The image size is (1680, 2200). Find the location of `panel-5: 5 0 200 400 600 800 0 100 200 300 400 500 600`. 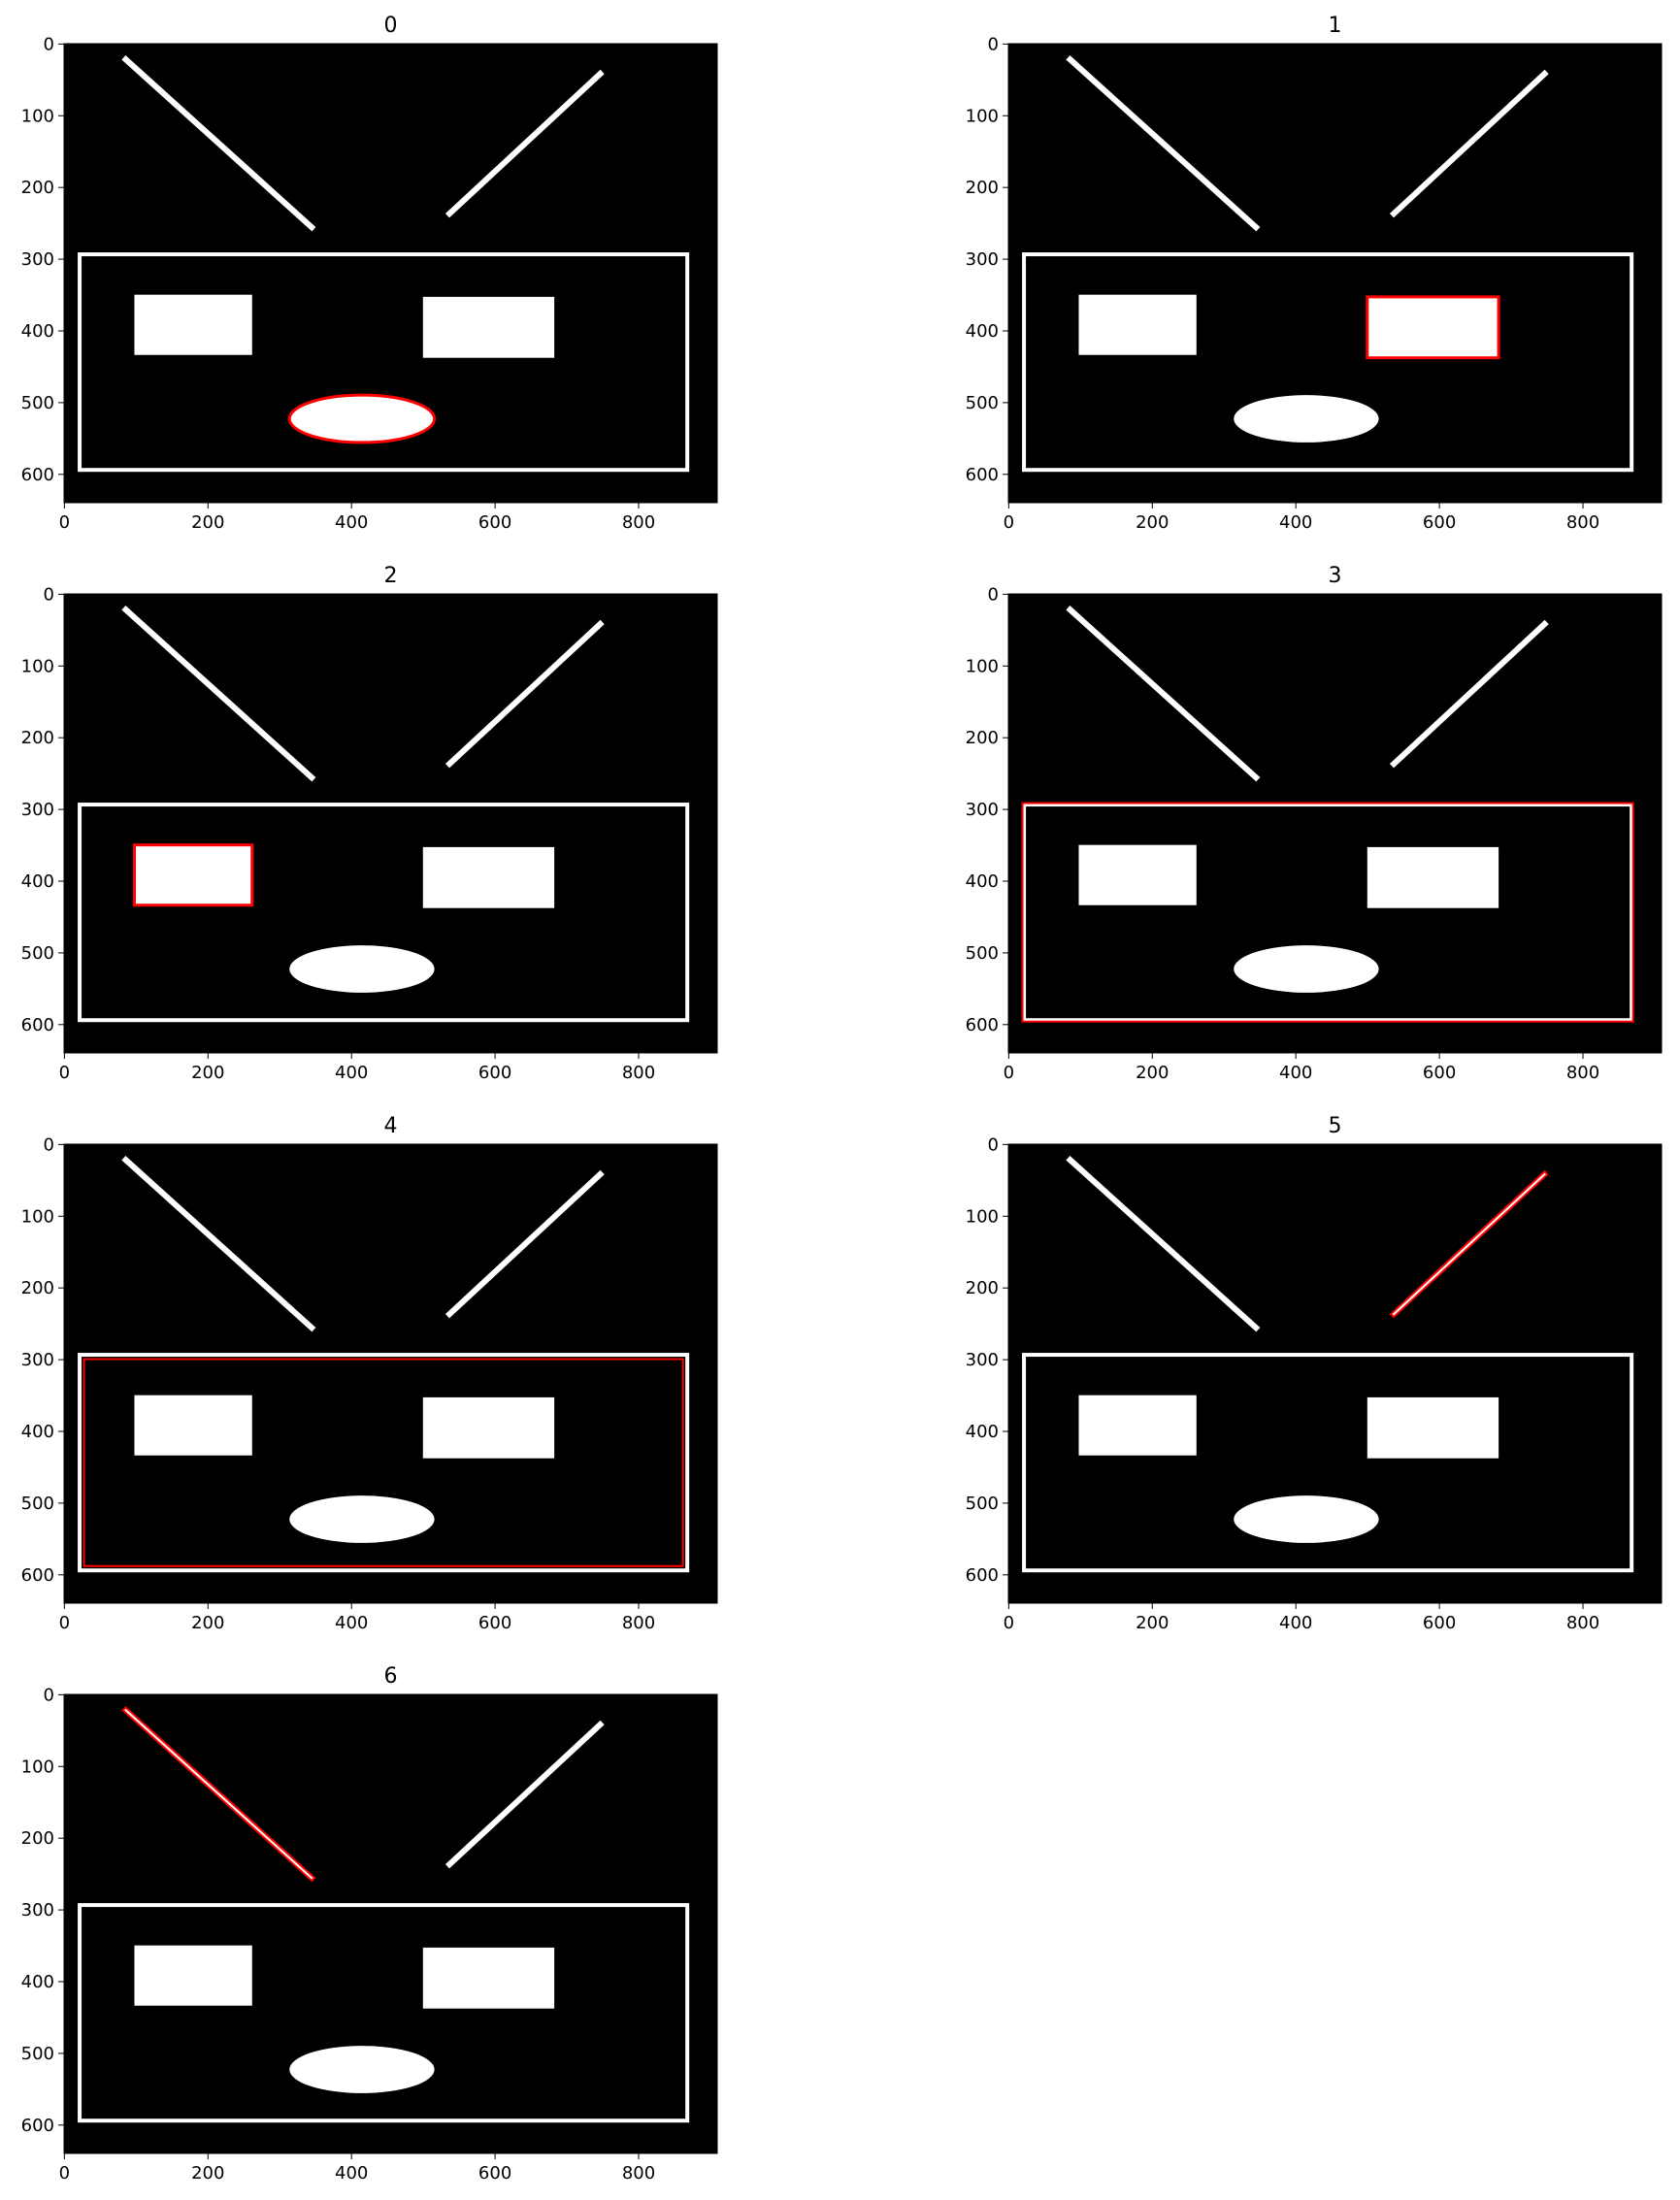

panel-5: 5 0 200 400 600 800 0 100 200 300 400 500 600 is located at coordinates (1314, 1374).